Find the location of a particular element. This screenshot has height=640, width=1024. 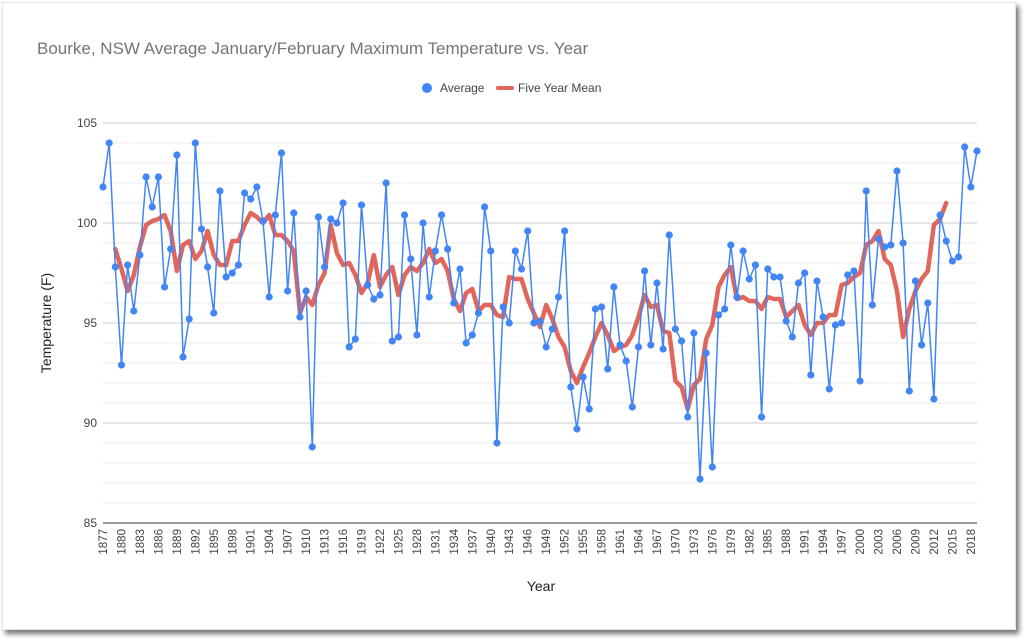

x-tick-label: 2018 is located at coordinates (972, 542).